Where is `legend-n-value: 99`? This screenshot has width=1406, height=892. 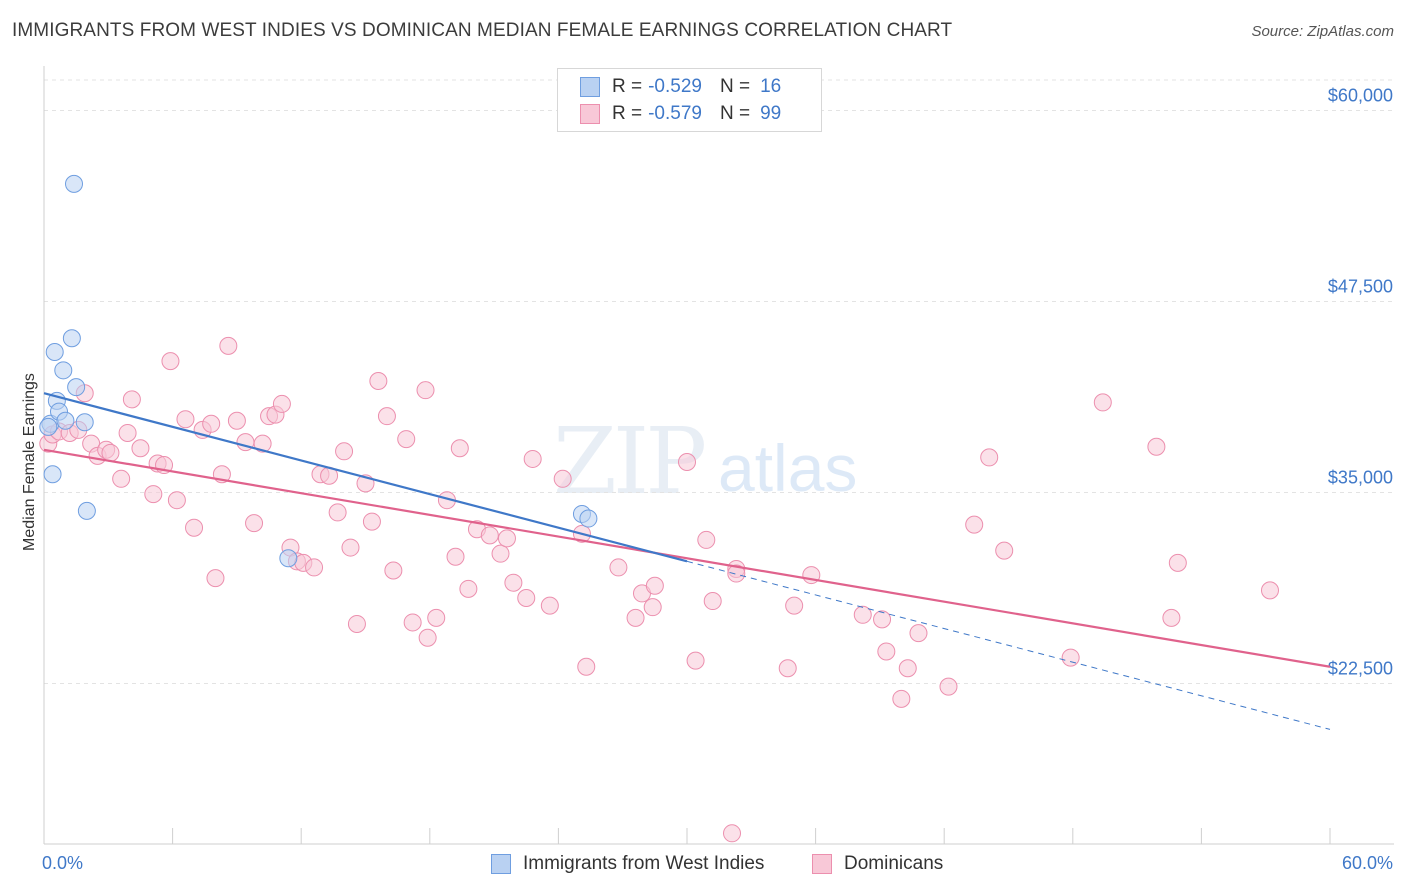 legend-n-value: 99 is located at coordinates (771, 113).